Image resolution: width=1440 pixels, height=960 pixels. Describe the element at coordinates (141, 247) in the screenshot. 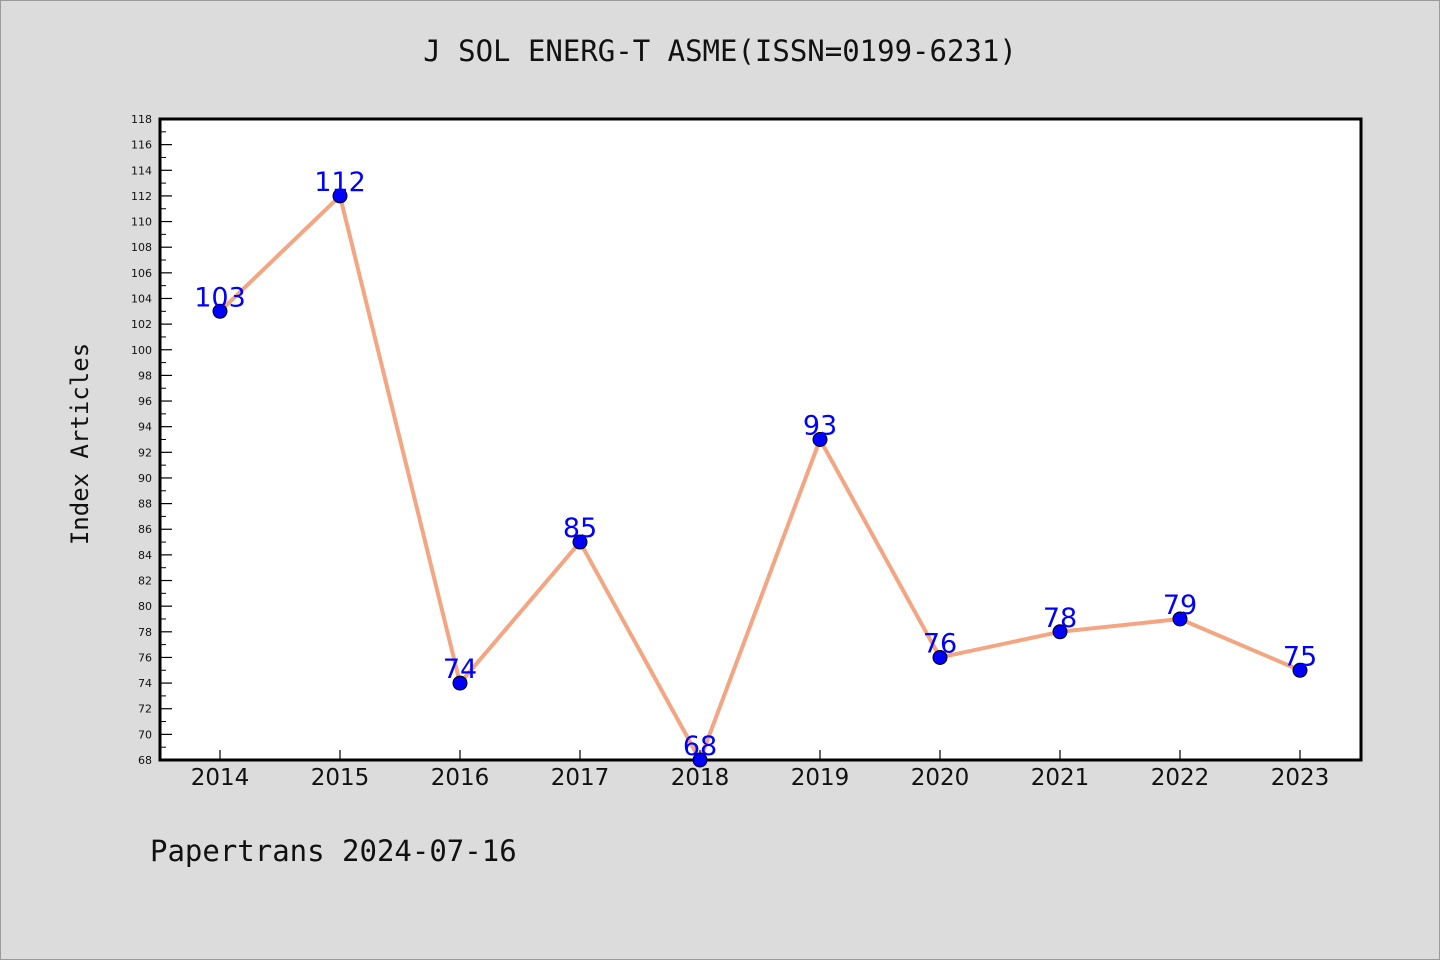

I see `y-tick-label: 108` at that location.